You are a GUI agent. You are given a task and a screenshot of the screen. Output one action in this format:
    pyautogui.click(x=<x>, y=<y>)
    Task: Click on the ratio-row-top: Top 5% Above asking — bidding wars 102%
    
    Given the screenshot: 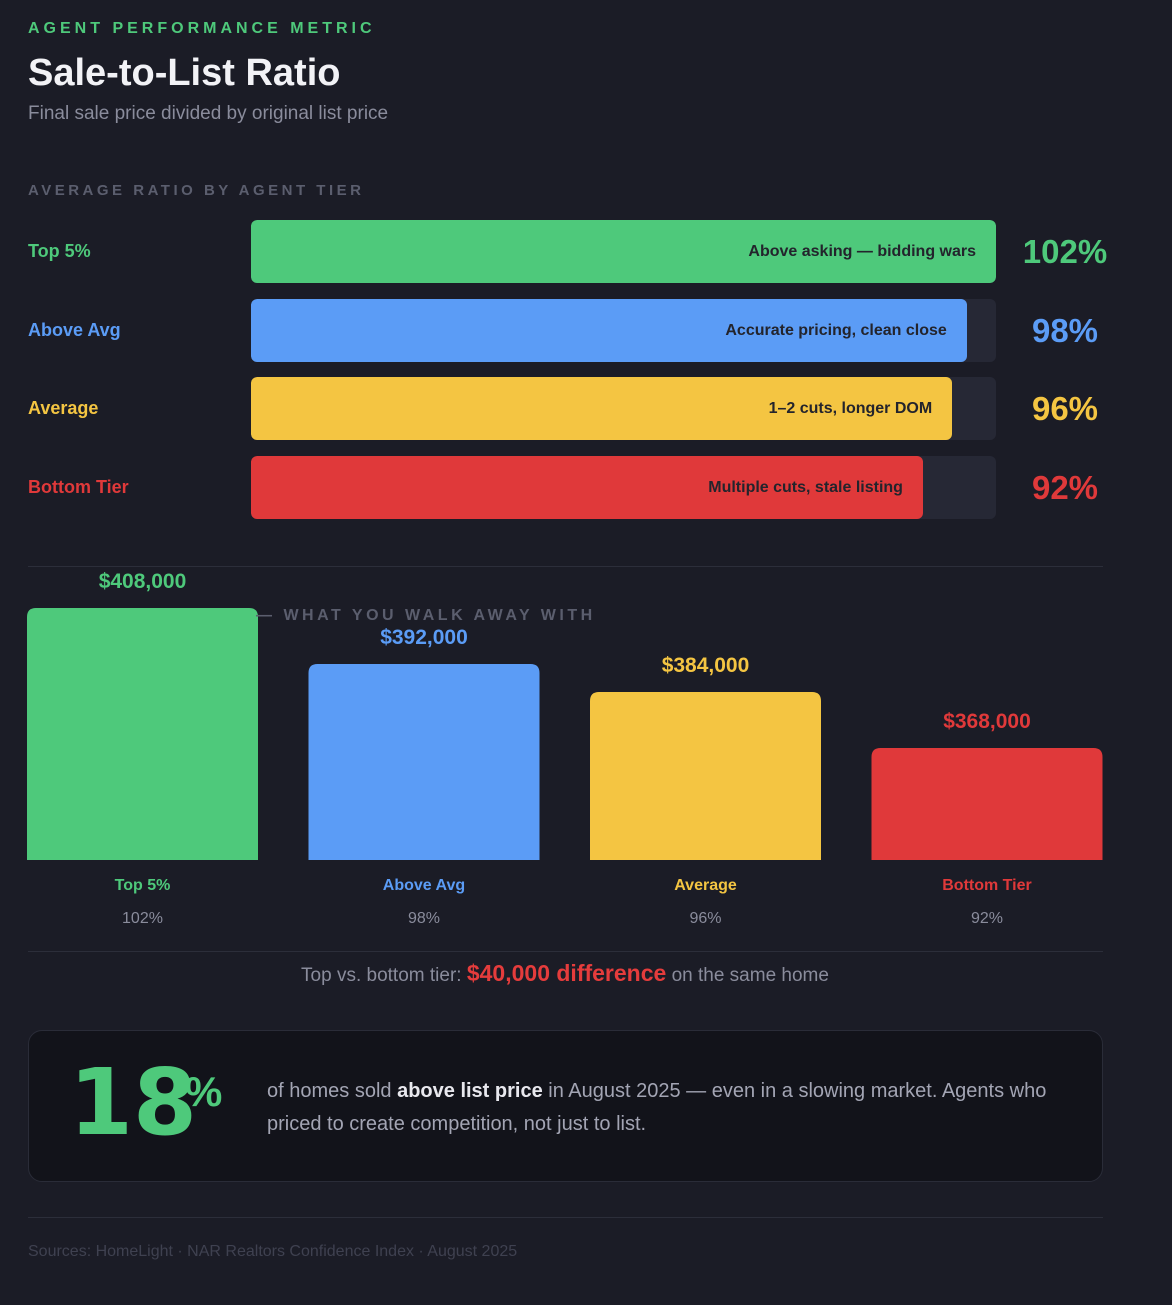 What is the action you would take?
    pyautogui.click(x=586, y=251)
    